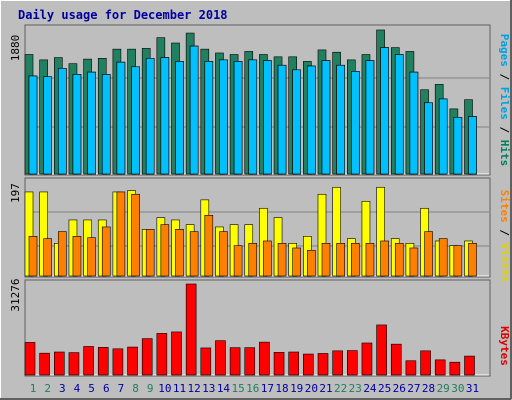 This screenshot has height=400, width=512. Describe the element at coordinates (33, 388) in the screenshot. I see `x-axis-day-label: 1` at that location.